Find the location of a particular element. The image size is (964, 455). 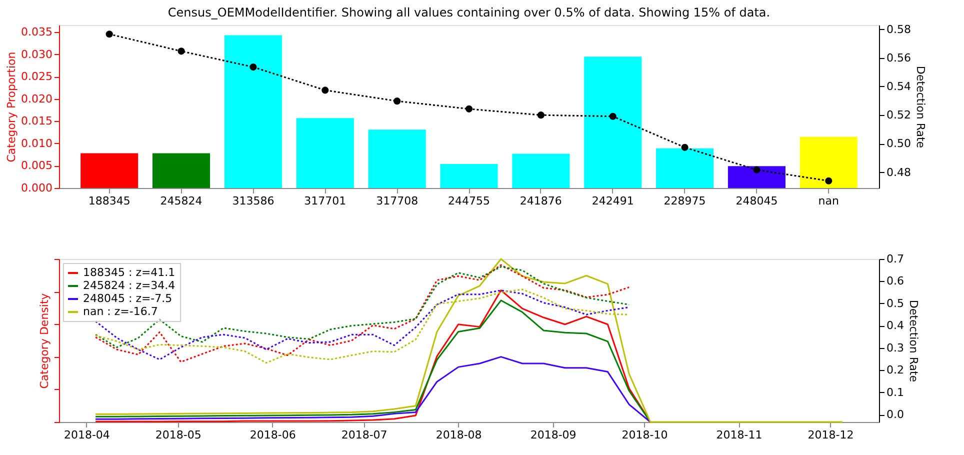

x-tick-label: 2018-07 is located at coordinates (364, 435).